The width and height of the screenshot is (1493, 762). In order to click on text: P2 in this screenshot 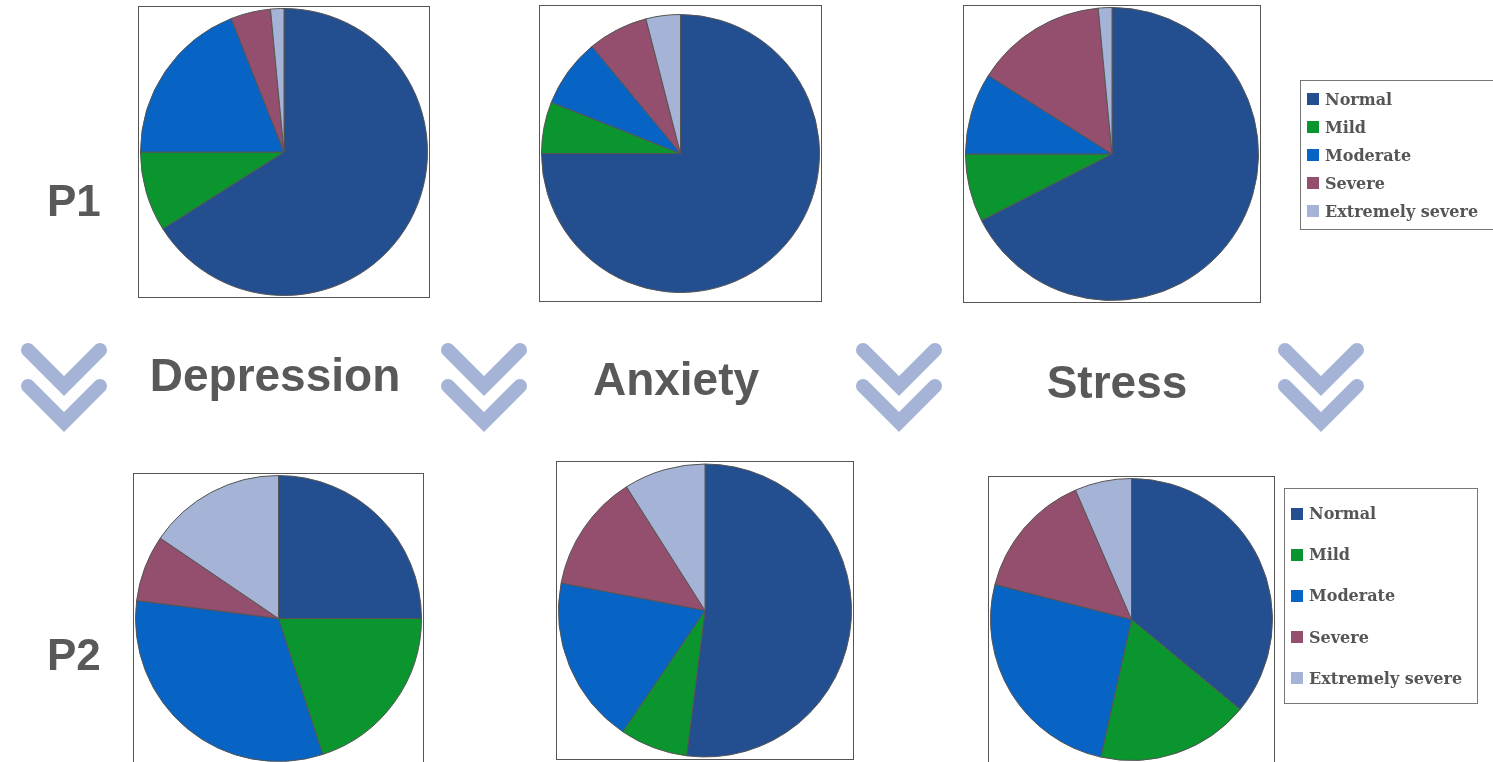, I will do `click(74, 655)`.